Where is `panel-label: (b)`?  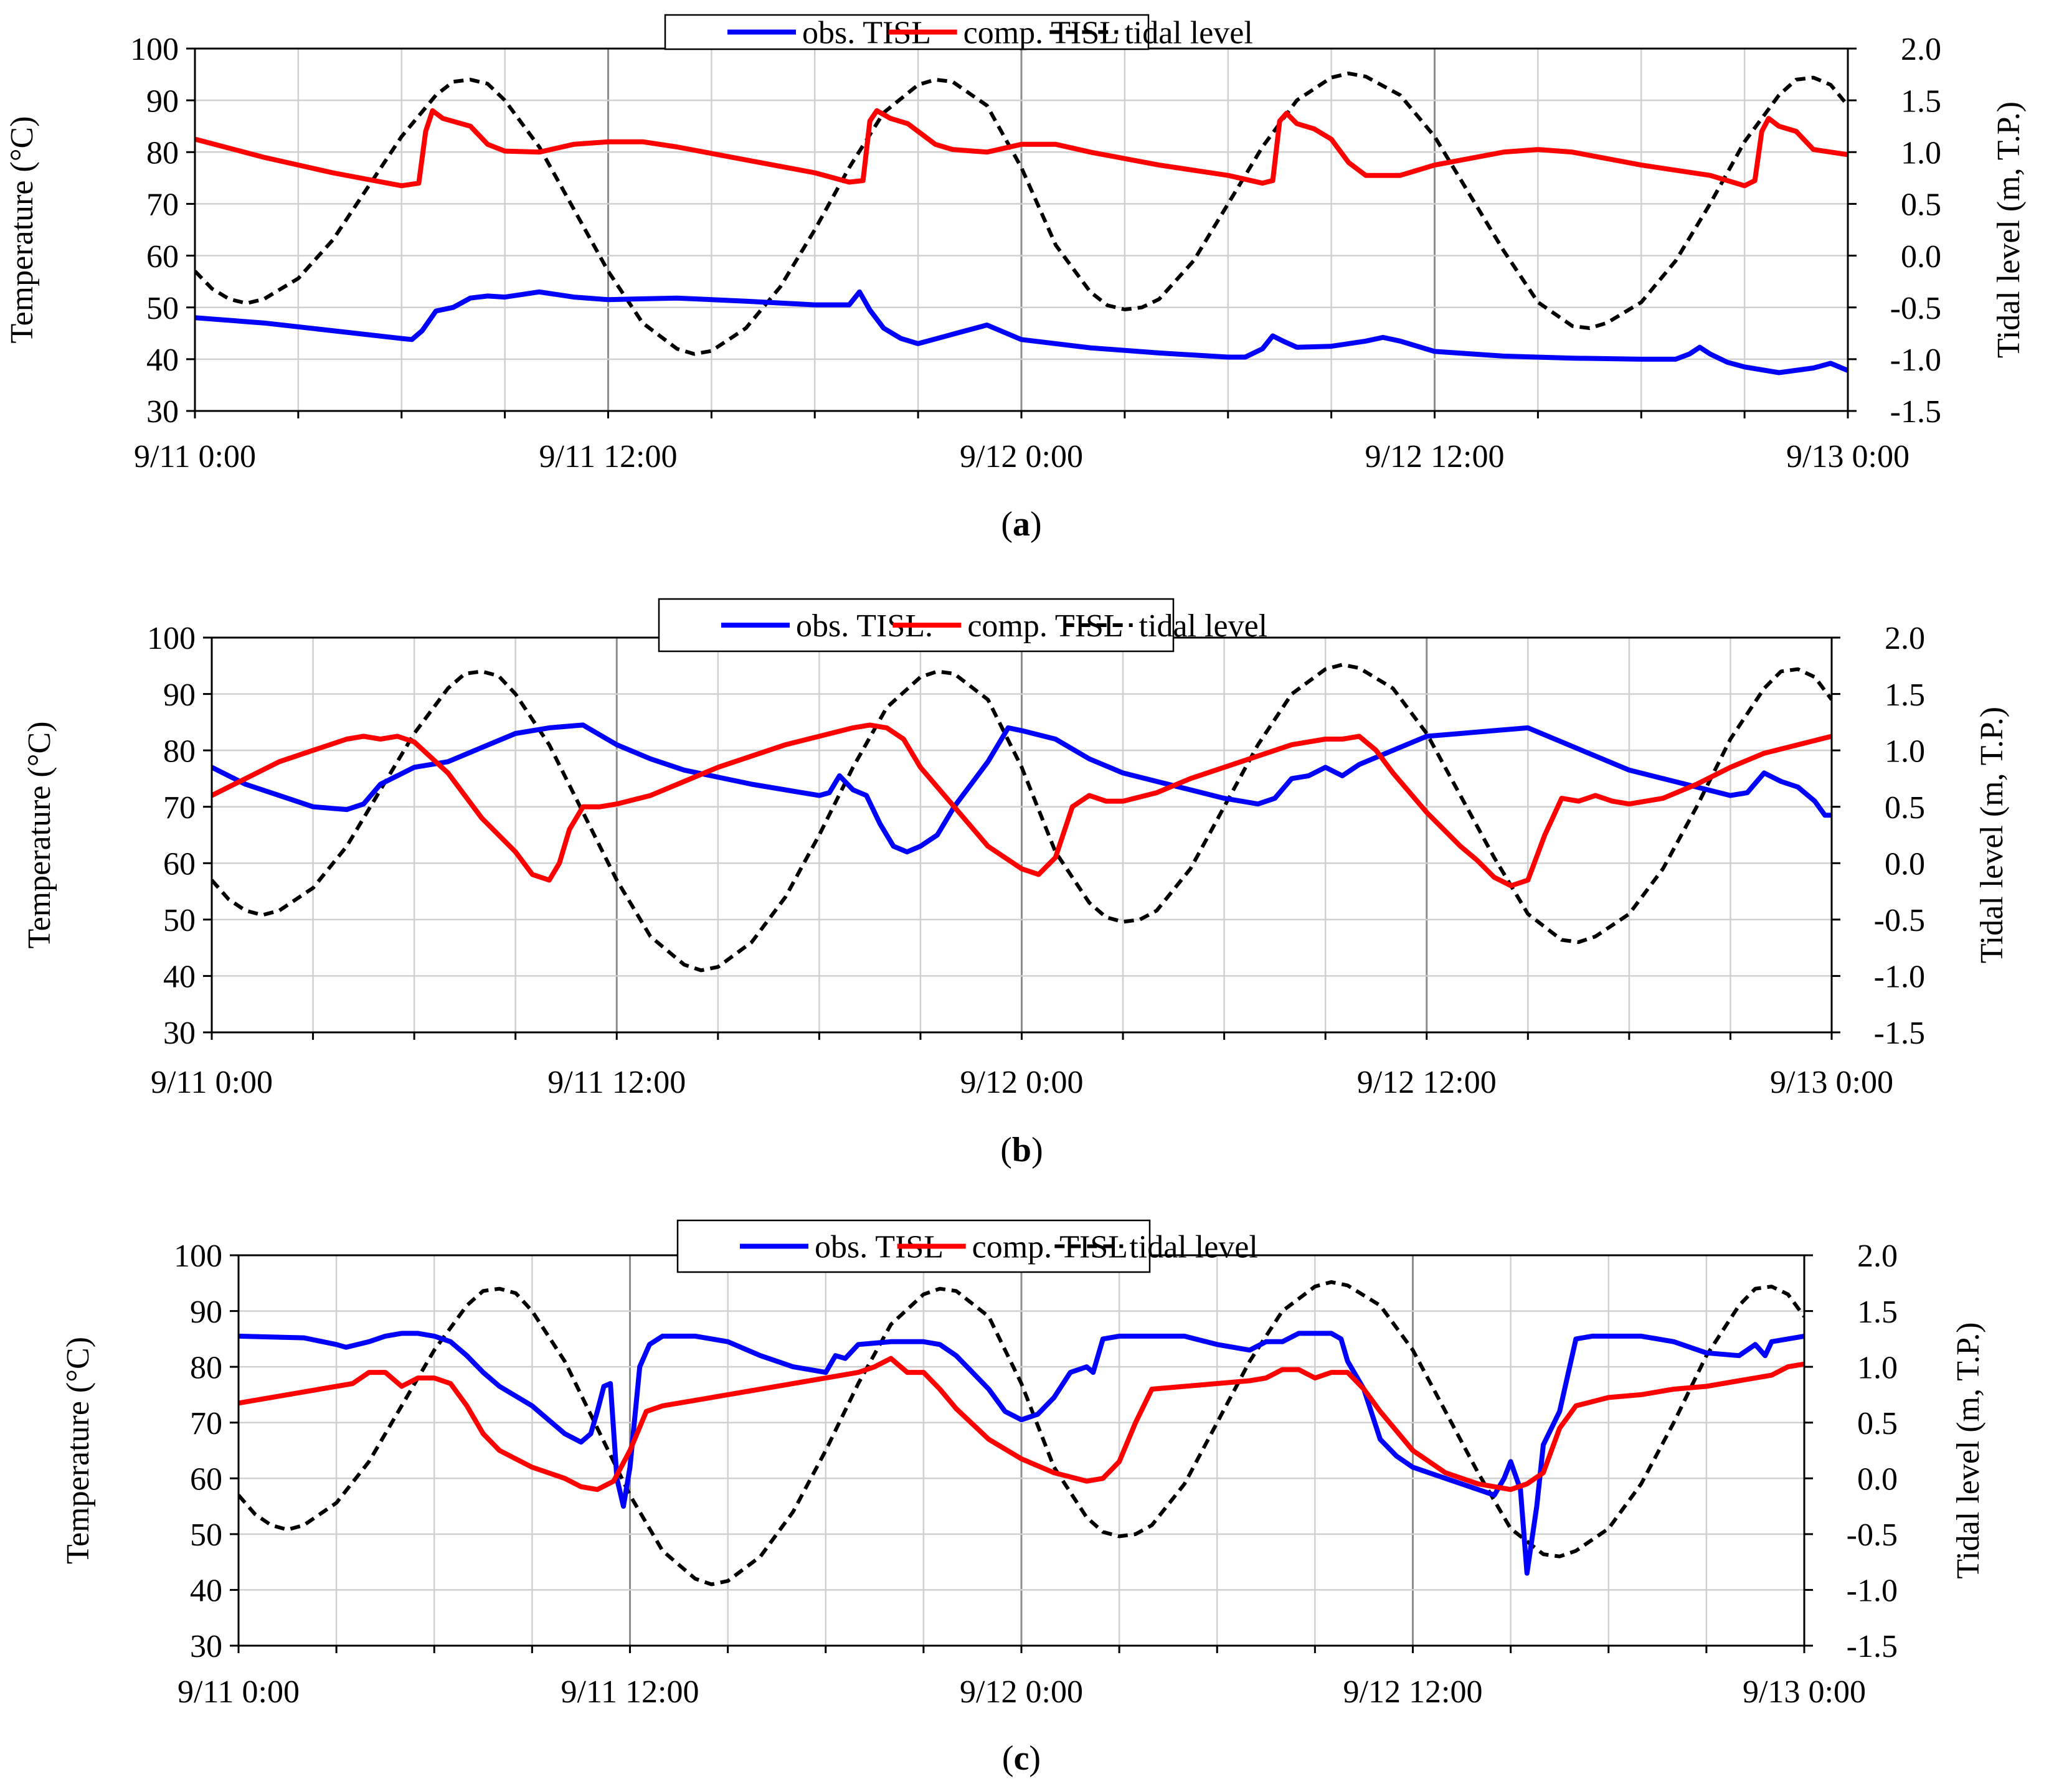 panel-label: (b) is located at coordinates (1021, 1150).